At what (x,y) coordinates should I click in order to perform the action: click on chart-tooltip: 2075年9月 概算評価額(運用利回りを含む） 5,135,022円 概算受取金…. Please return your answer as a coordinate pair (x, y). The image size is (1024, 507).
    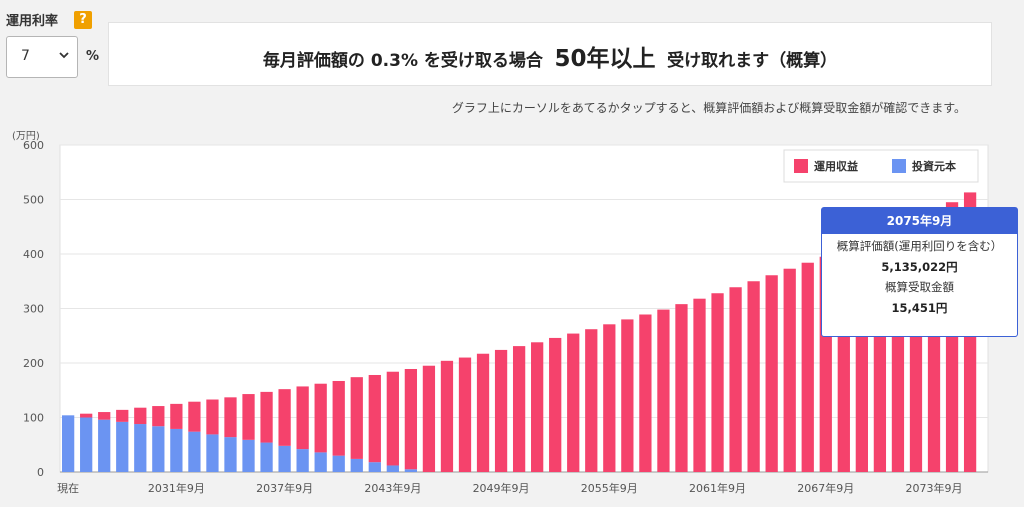
    Looking at the image, I should click on (919, 272).